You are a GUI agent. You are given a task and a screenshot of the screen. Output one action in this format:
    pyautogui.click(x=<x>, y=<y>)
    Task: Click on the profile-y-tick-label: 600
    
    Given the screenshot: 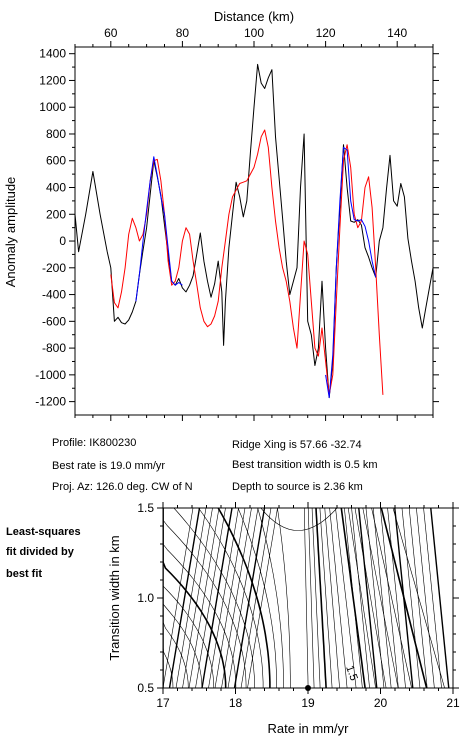 What is the action you would take?
    pyautogui.click(x=56, y=161)
    